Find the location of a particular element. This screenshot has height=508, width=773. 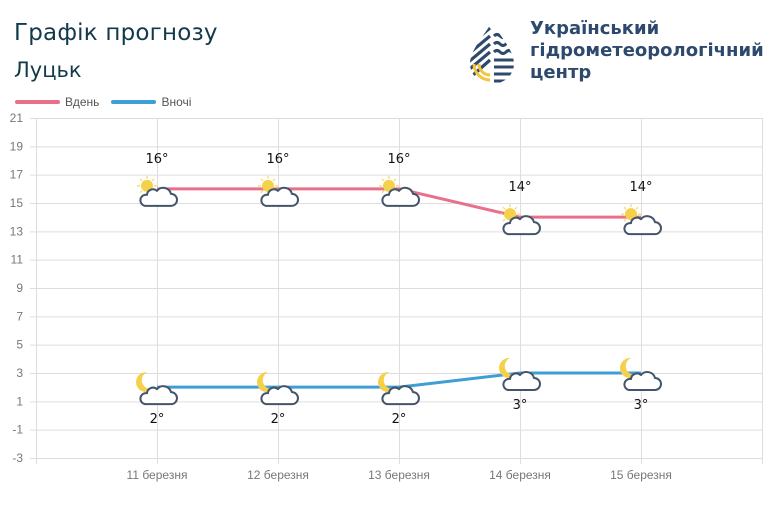

y-tick-label: 21 is located at coordinates (17, 118).